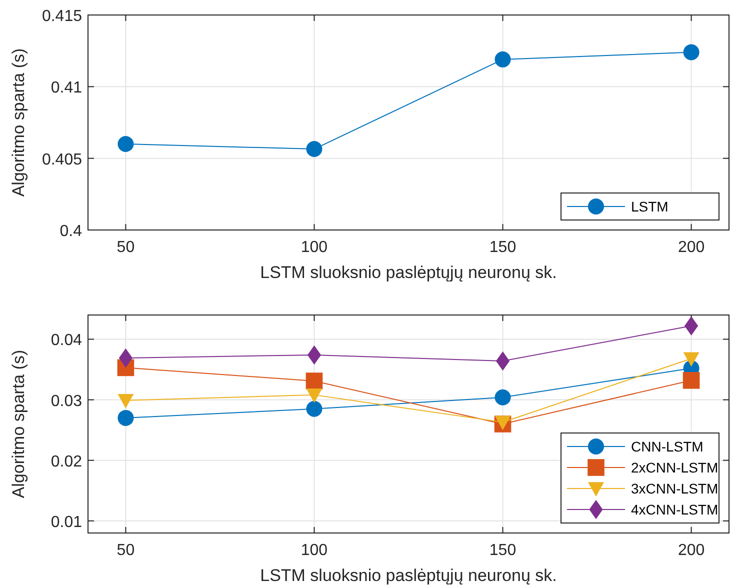 Image resolution: width=737 pixels, height=588 pixels. Describe the element at coordinates (667, 446) in the screenshot. I see `legend-label: CNN-LSTM` at that location.